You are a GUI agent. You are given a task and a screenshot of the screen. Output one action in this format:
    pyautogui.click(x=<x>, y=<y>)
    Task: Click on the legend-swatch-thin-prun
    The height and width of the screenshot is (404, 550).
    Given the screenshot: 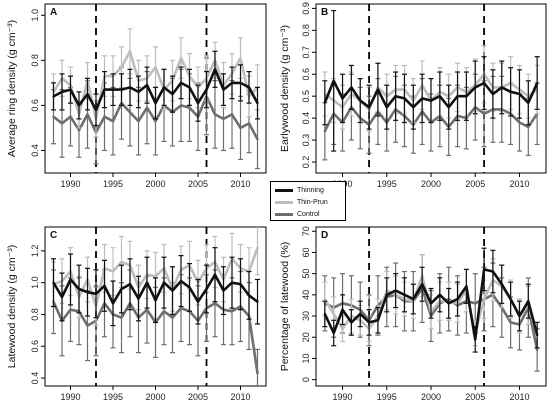 What is the action you would take?
    pyautogui.click(x=284, y=202)
    